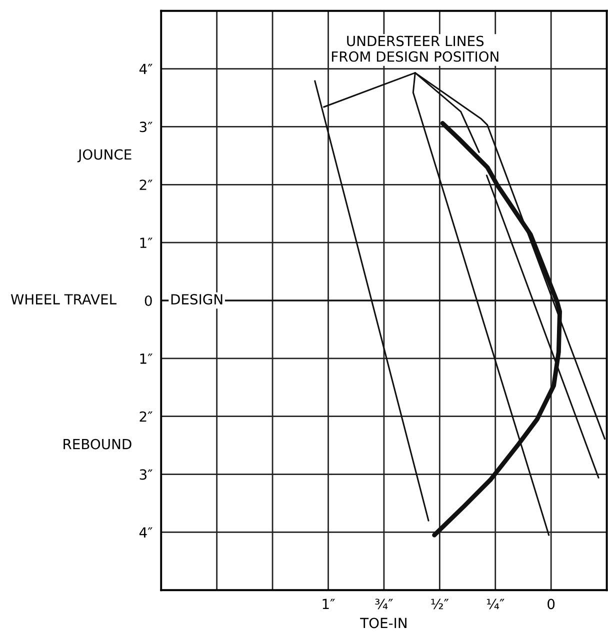 The height and width of the screenshot is (638, 608). I want to click on x-tick-label: ¼″, so click(495, 604).